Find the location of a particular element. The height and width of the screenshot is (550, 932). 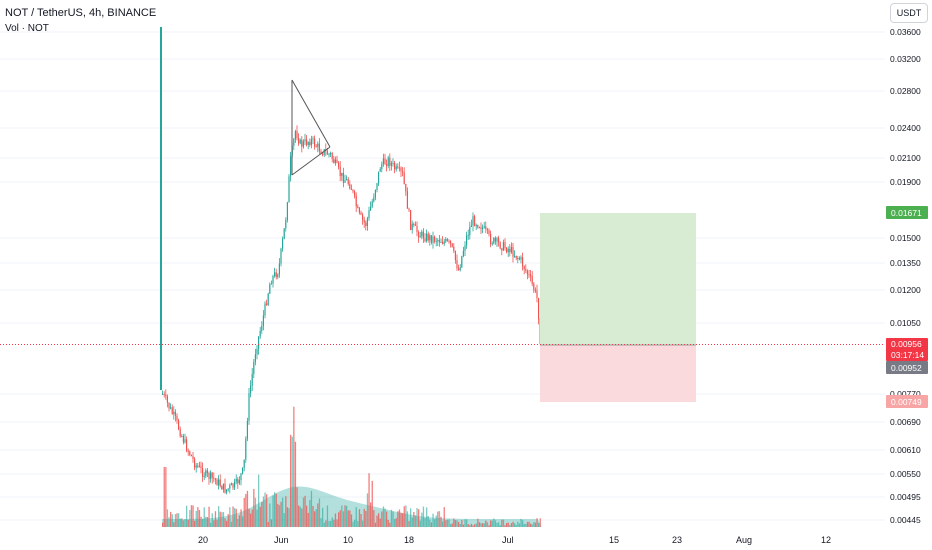

target-zone is located at coordinates (618, 279).